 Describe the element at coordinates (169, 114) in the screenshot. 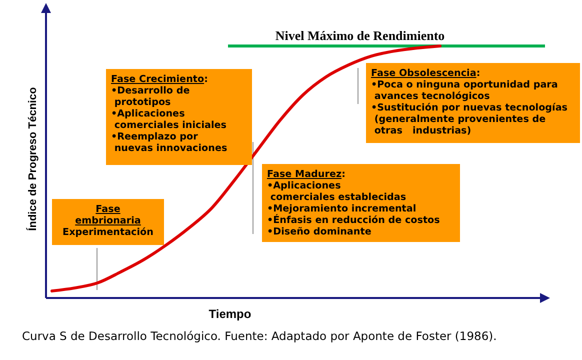

I see `text: Fase Crecimiento: •Desarrollo de prototipos •Aplicaciones comerciales iniciales •Reemplazo por nuevas innovaciones` at that location.